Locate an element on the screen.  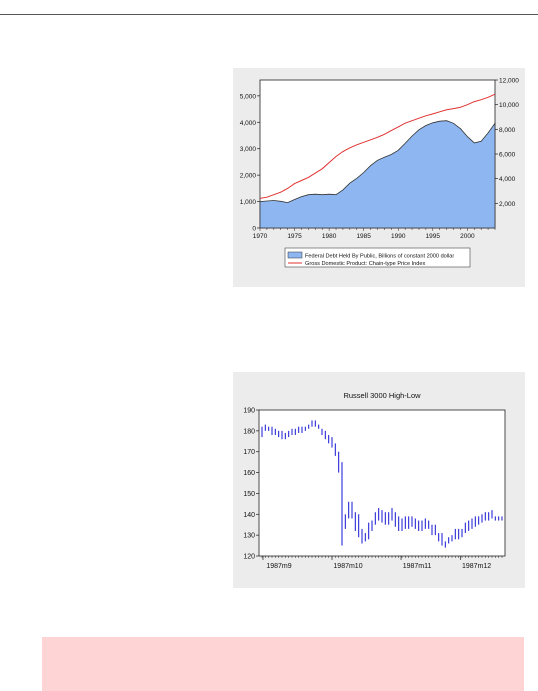
y-axis-tick-label: 120 is located at coordinates (249, 557).